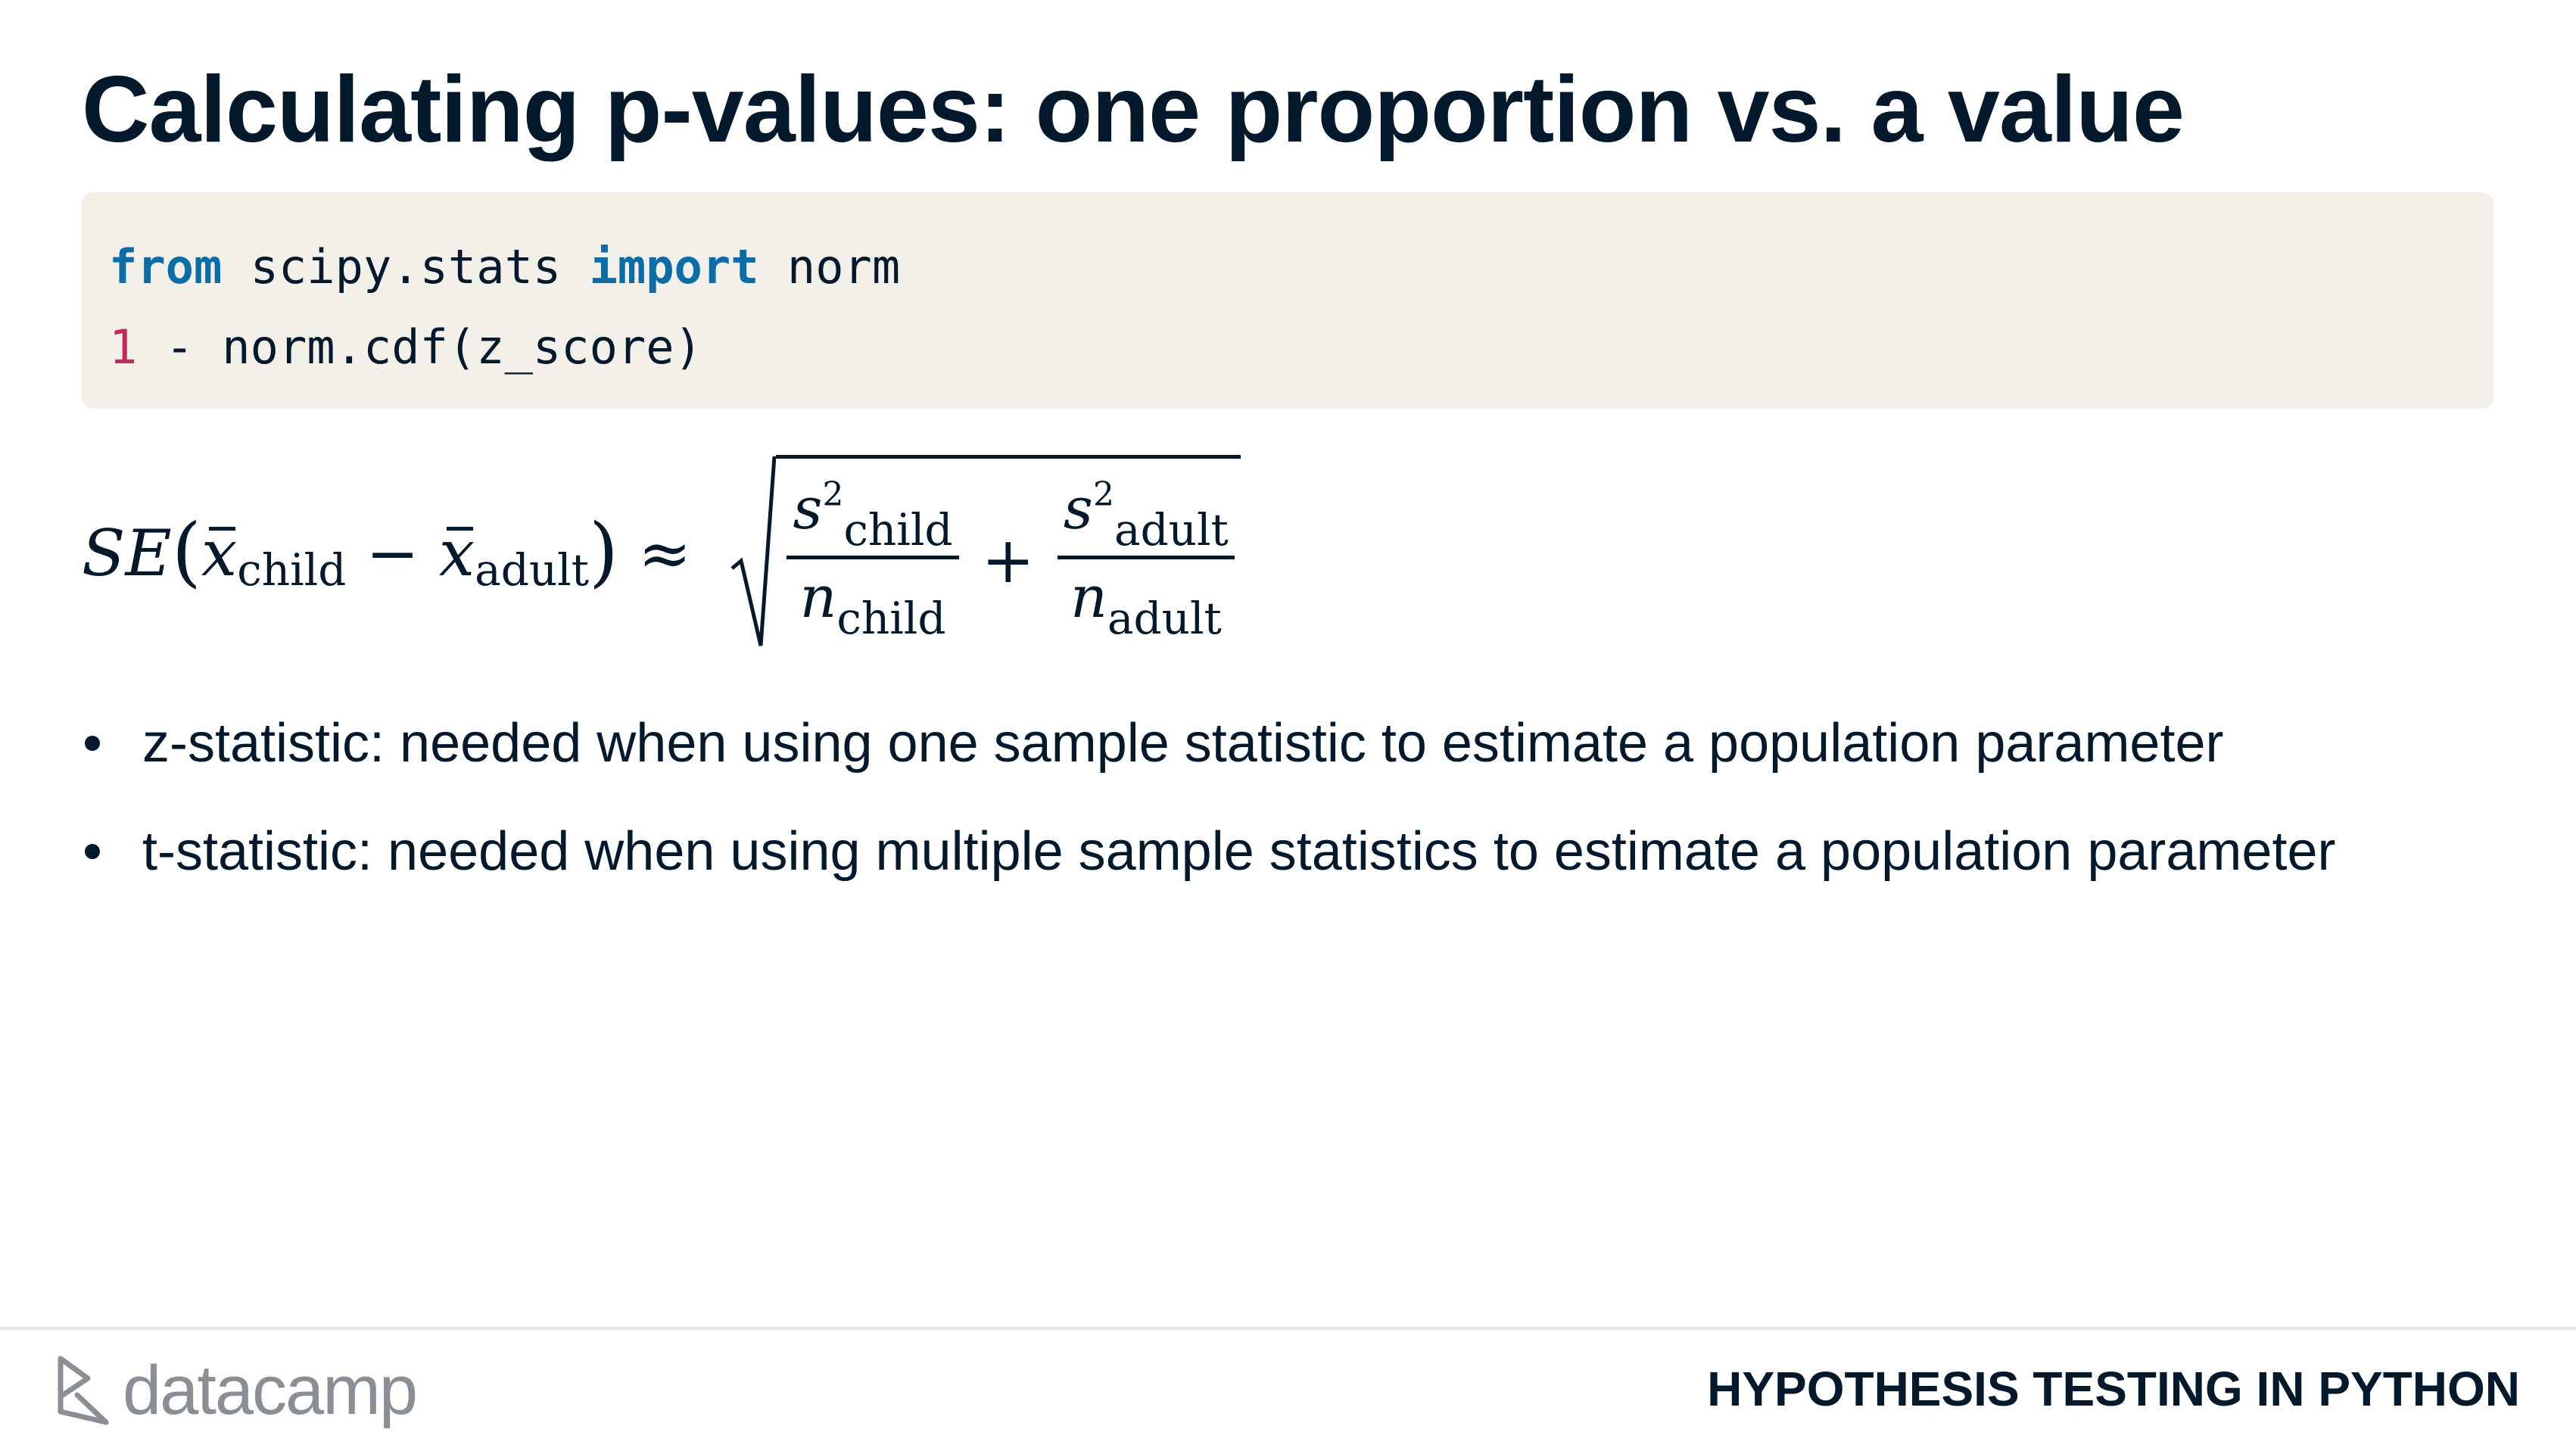 This screenshot has width=2576, height=1451. I want to click on formula-s-child: s, so click(808, 509).